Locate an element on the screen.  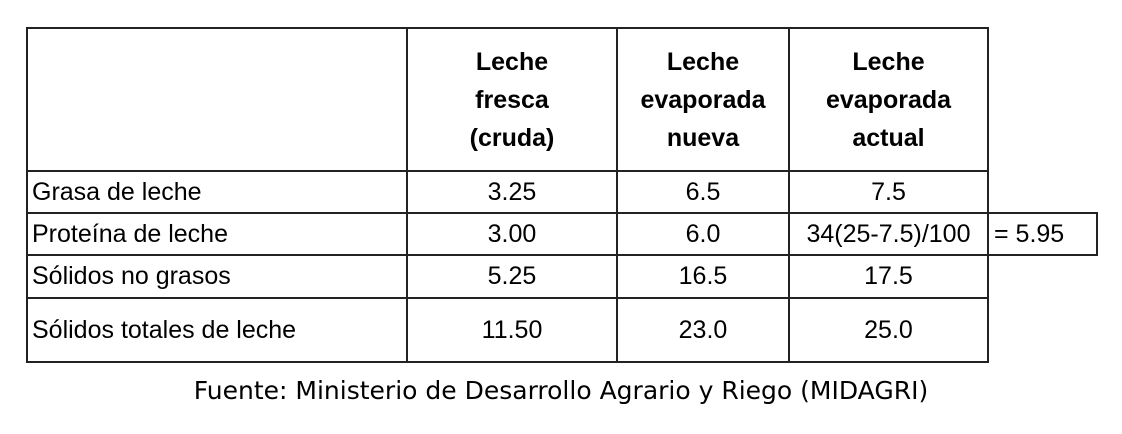
row-4-value-fresh: 11.50 is located at coordinates (512, 329).